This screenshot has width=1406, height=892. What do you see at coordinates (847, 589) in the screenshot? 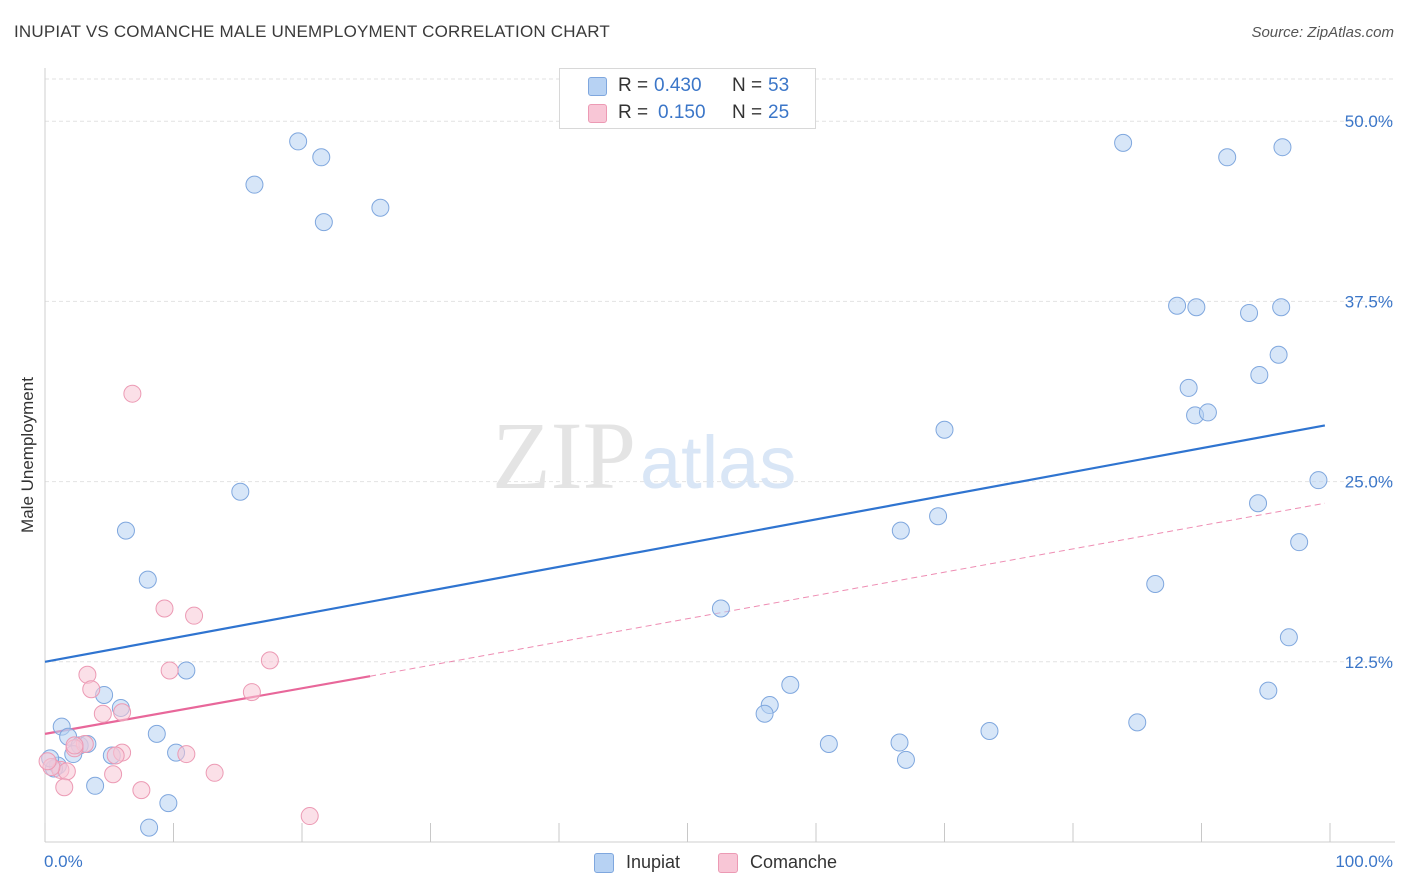
I see `trendline-comanche-extension` at bounding box center [847, 589].